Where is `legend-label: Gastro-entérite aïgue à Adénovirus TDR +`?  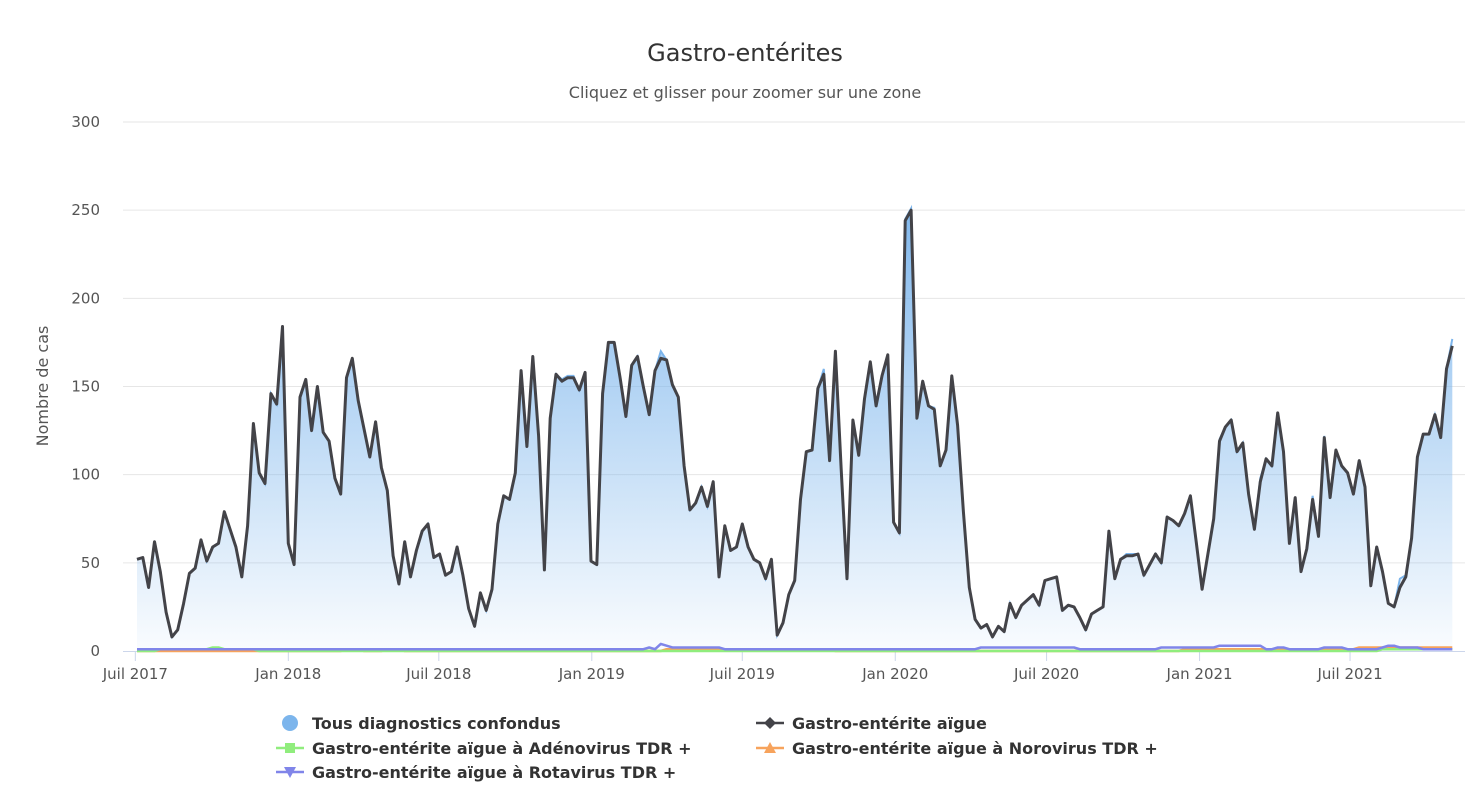
legend-label: Gastro-entérite aïgue à Adénovirus TDR + is located at coordinates (502, 748).